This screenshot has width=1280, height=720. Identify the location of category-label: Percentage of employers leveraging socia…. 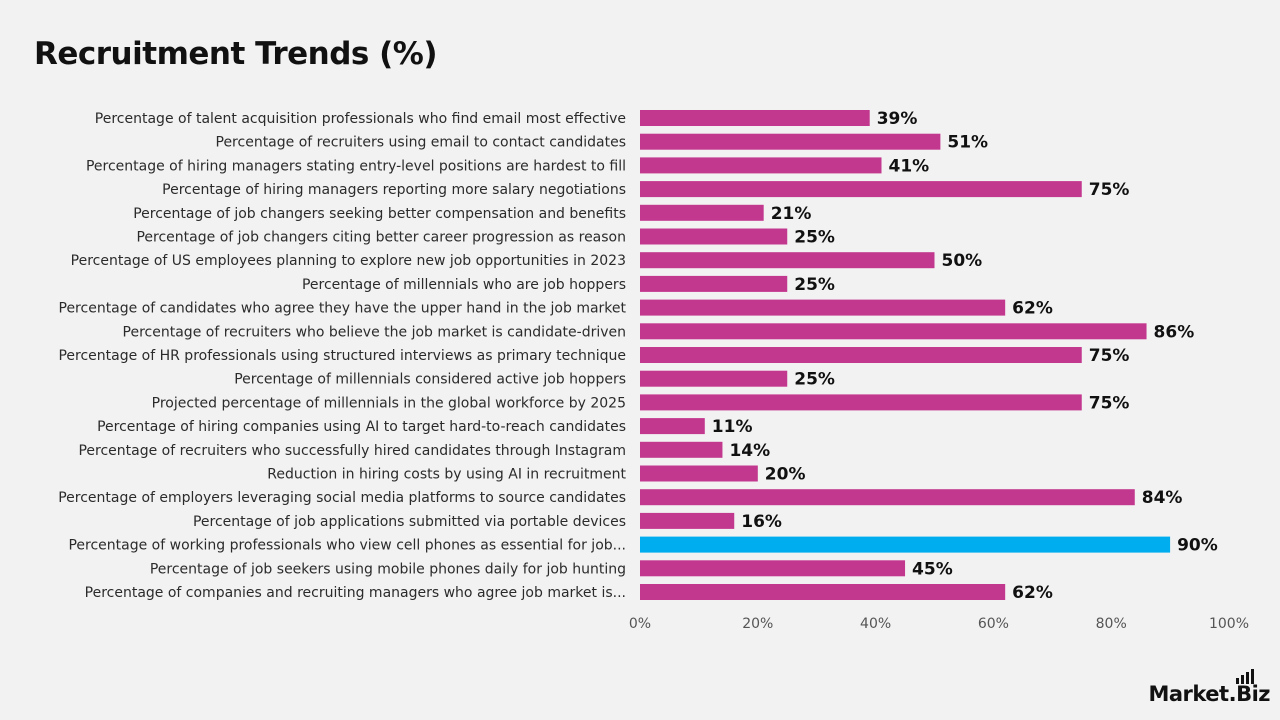
(342, 498).